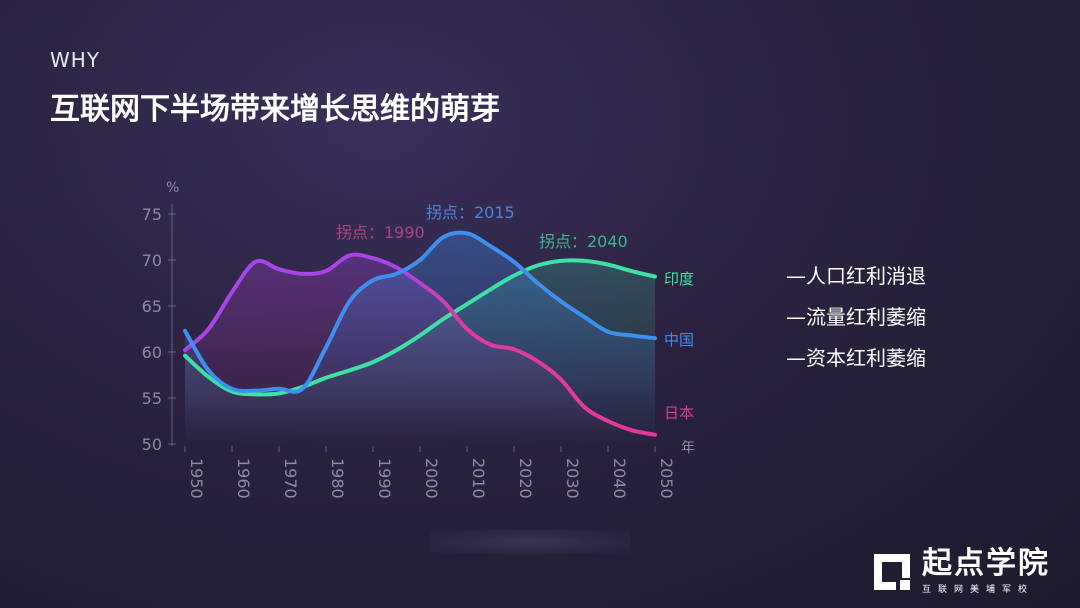 The width and height of the screenshot is (1080, 608). What do you see at coordinates (572, 478) in the screenshot?
I see `x-tick-label: 2030` at bounding box center [572, 478].